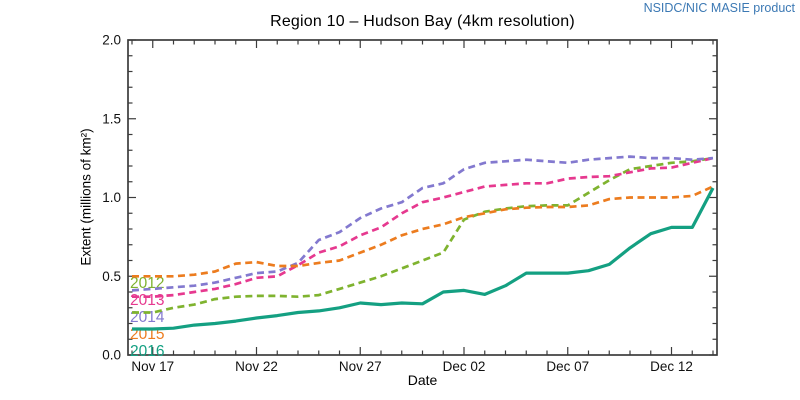 Image resolution: width=800 pixels, height=400 pixels. I want to click on chart-title: Region 10 – Hudson Bay (4km resolution), so click(422, 21).